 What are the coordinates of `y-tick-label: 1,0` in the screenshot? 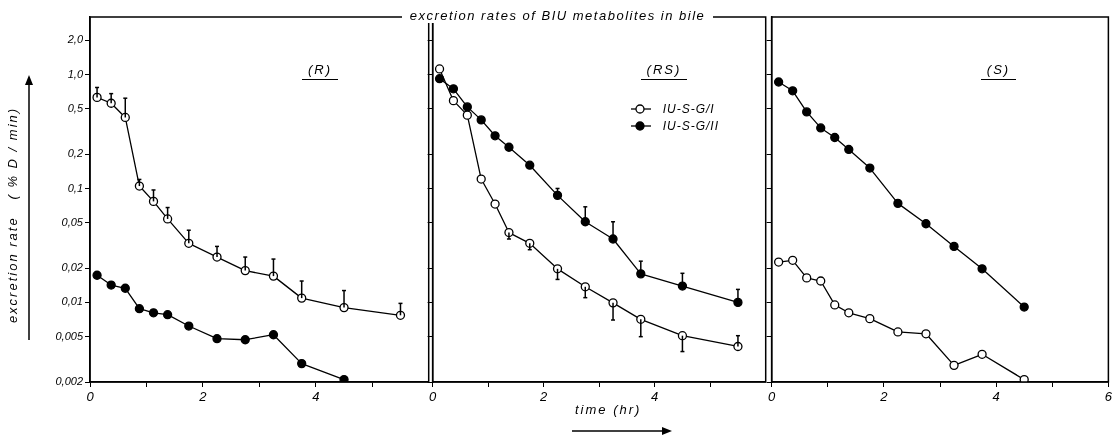 It's located at (75, 73).